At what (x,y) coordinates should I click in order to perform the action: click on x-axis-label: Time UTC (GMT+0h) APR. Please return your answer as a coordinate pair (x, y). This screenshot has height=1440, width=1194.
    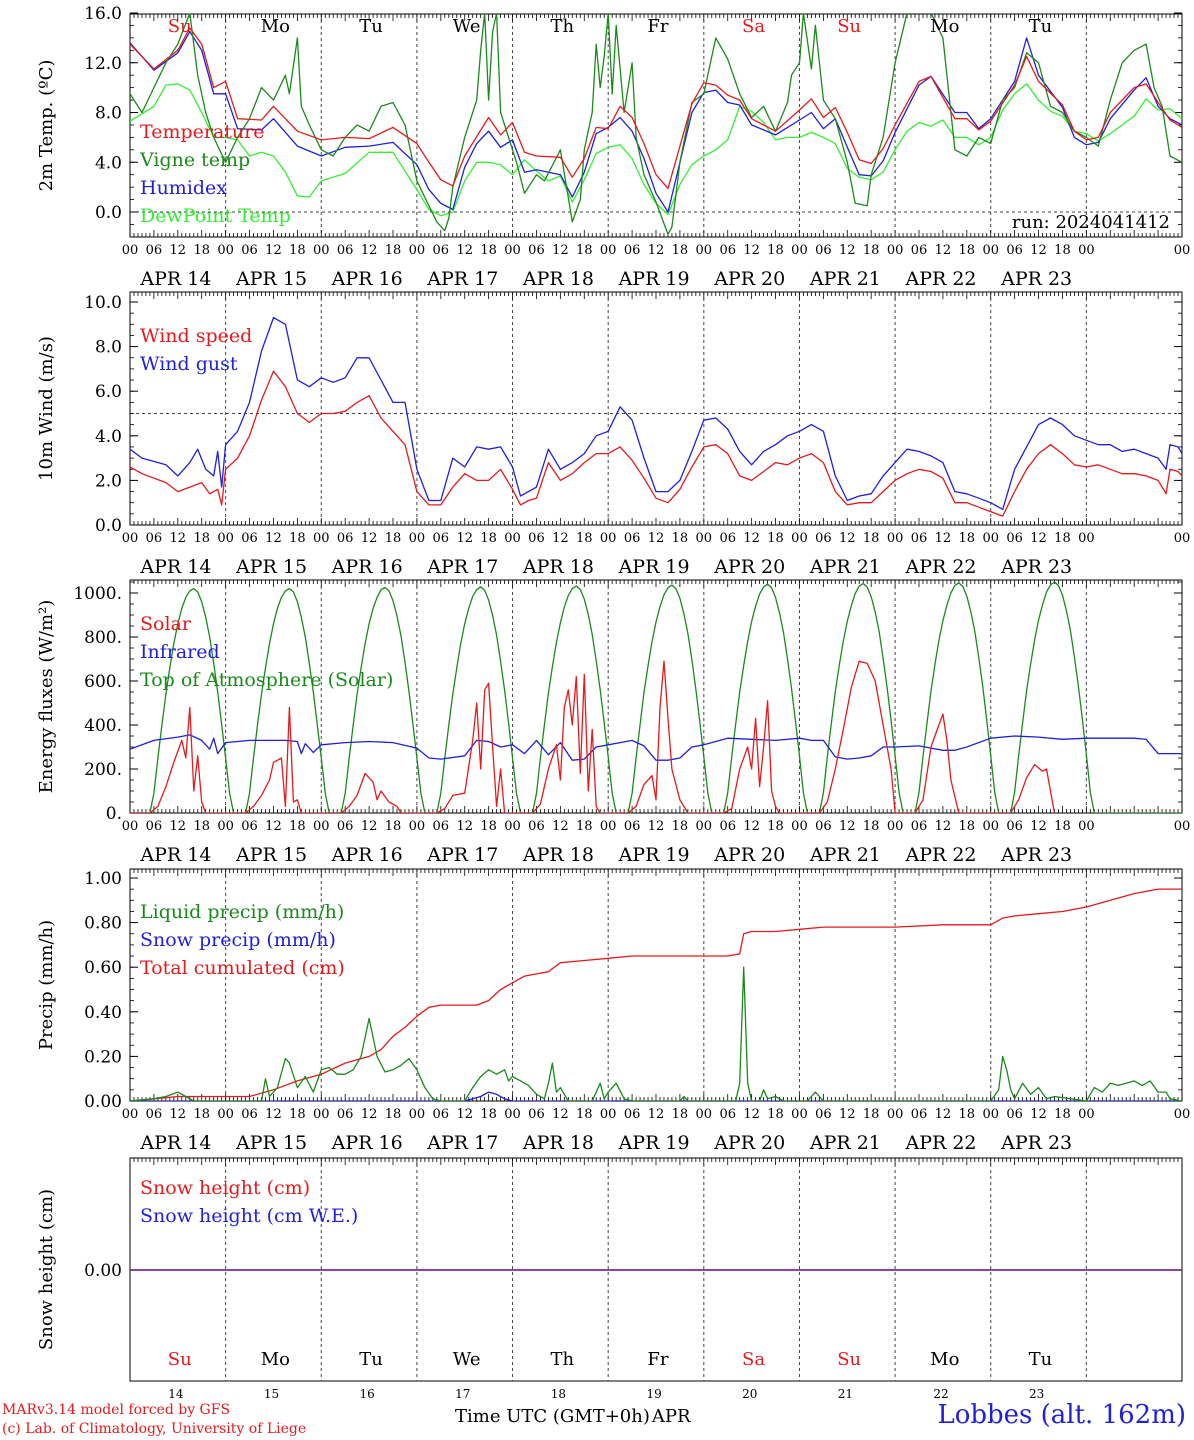
    Looking at the image, I should click on (573, 1416).